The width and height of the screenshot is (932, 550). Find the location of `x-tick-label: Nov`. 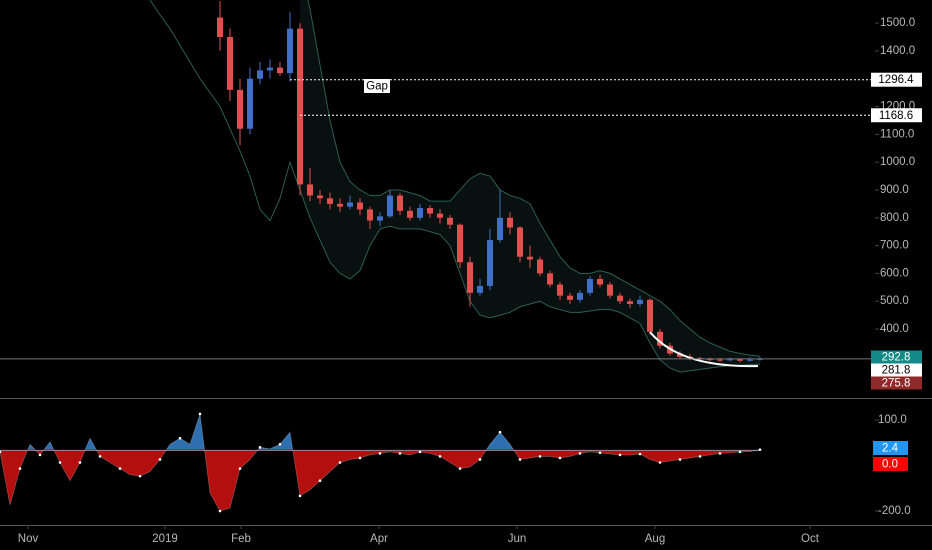

x-tick-label: Nov is located at coordinates (28, 539).